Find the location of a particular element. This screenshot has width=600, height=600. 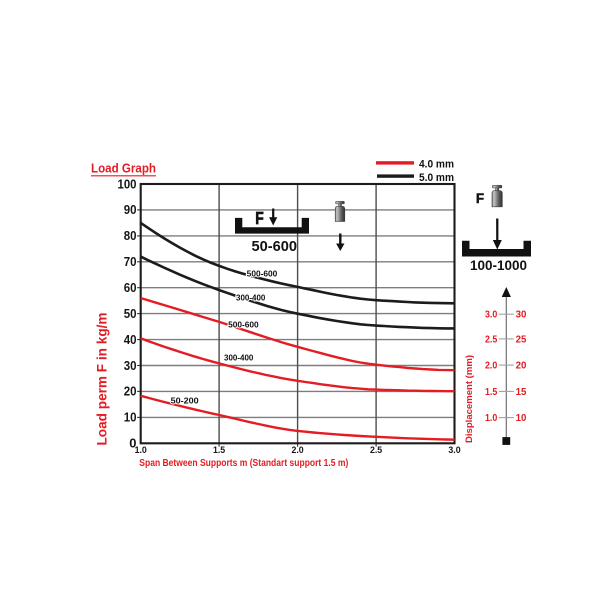

svg-text: 0 is located at coordinates (132, 444).